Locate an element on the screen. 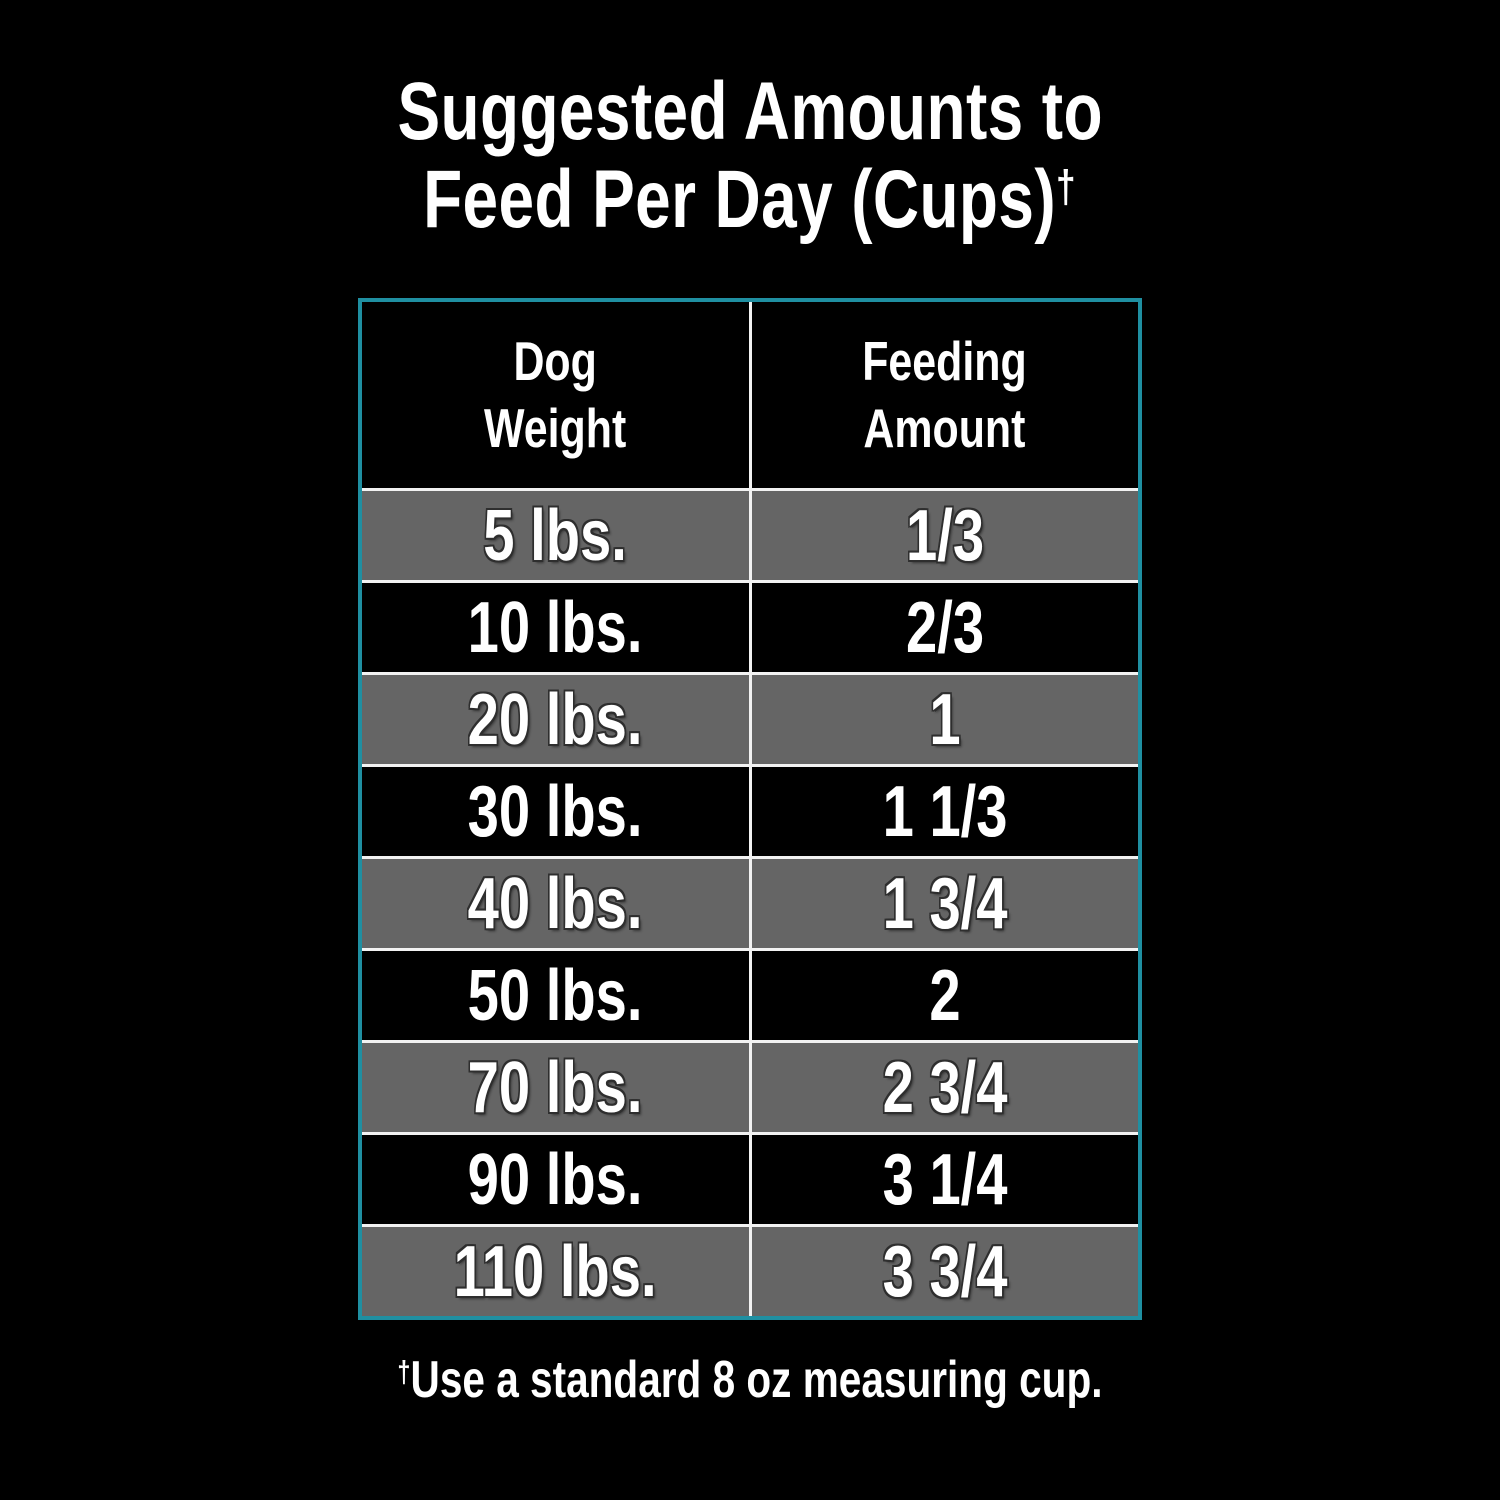 This screenshot has width=1500, height=1500. table-row: 110 lbs. 3 3/4 is located at coordinates (750, 1270).